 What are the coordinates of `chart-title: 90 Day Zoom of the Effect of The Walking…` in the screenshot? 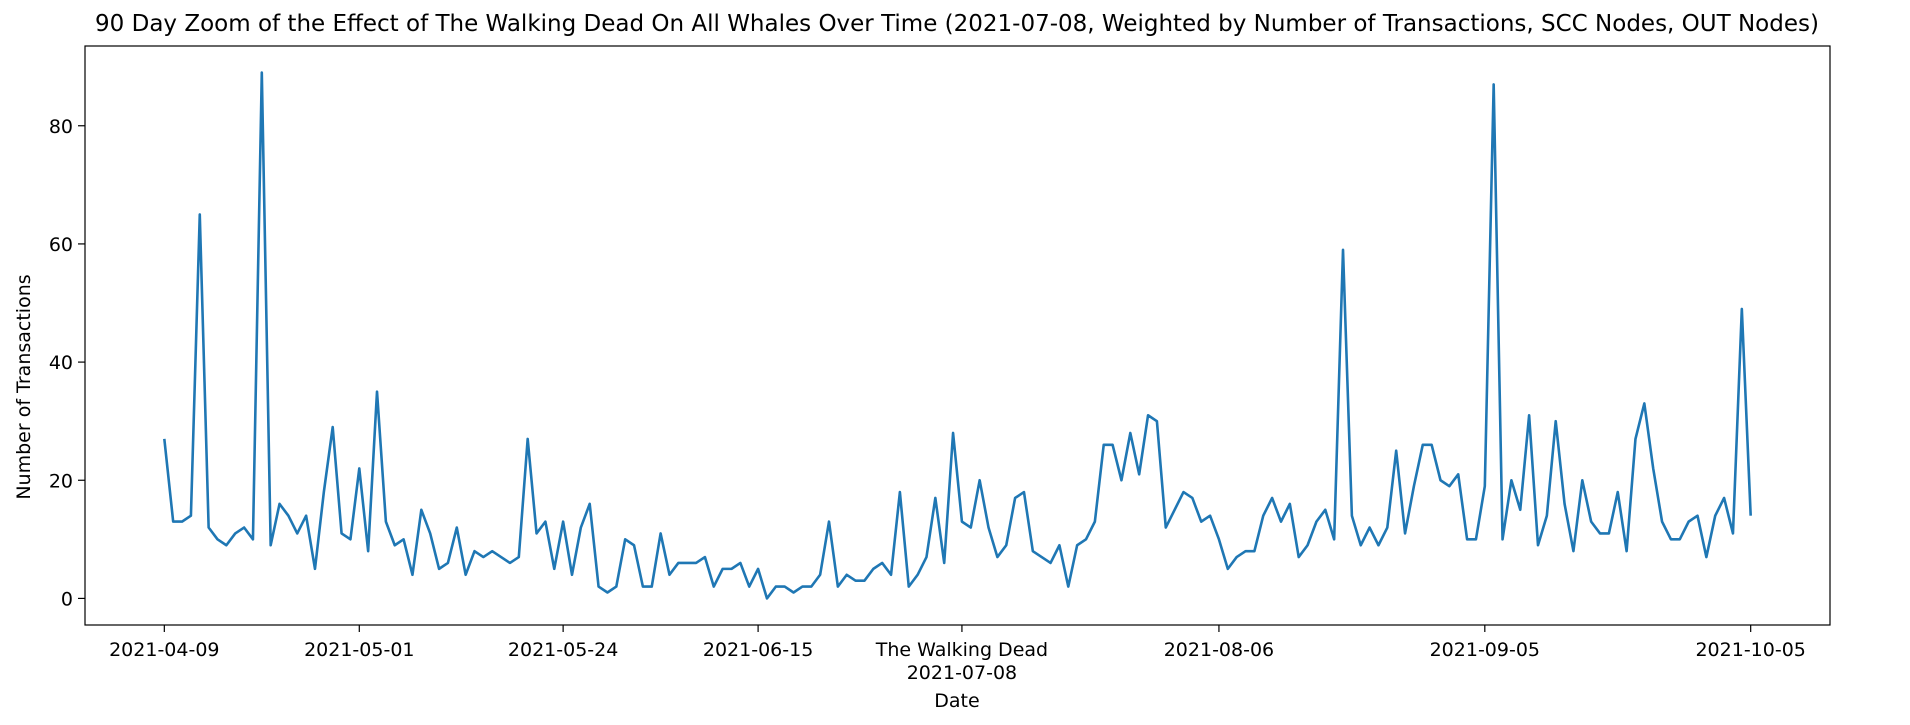 It's located at (957, 24).